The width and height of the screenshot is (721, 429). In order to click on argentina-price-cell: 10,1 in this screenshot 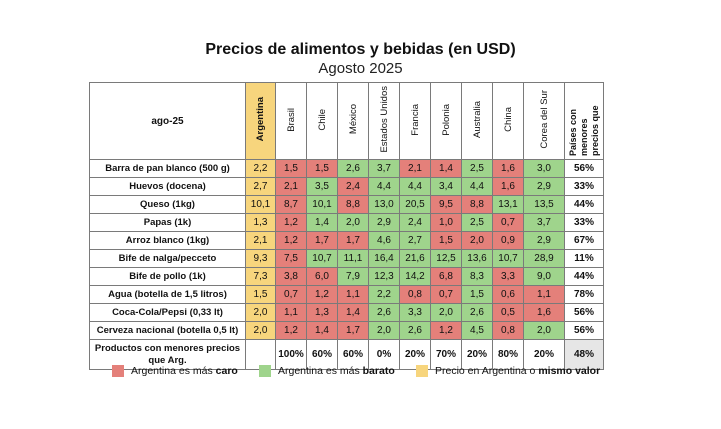, I will do `click(260, 204)`.